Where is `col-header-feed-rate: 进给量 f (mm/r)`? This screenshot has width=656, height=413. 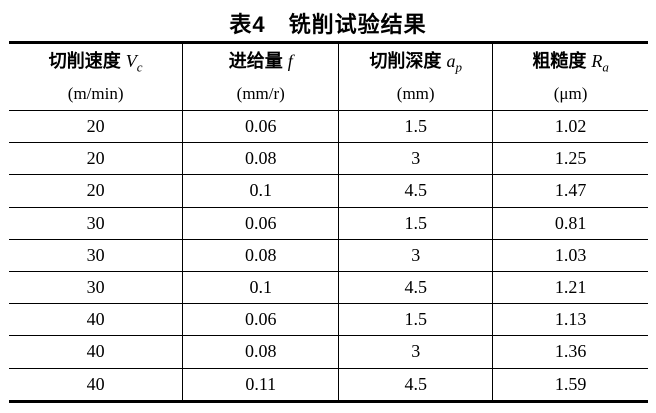 col-header-feed-rate: 进给量 f (mm/r) is located at coordinates (260, 76).